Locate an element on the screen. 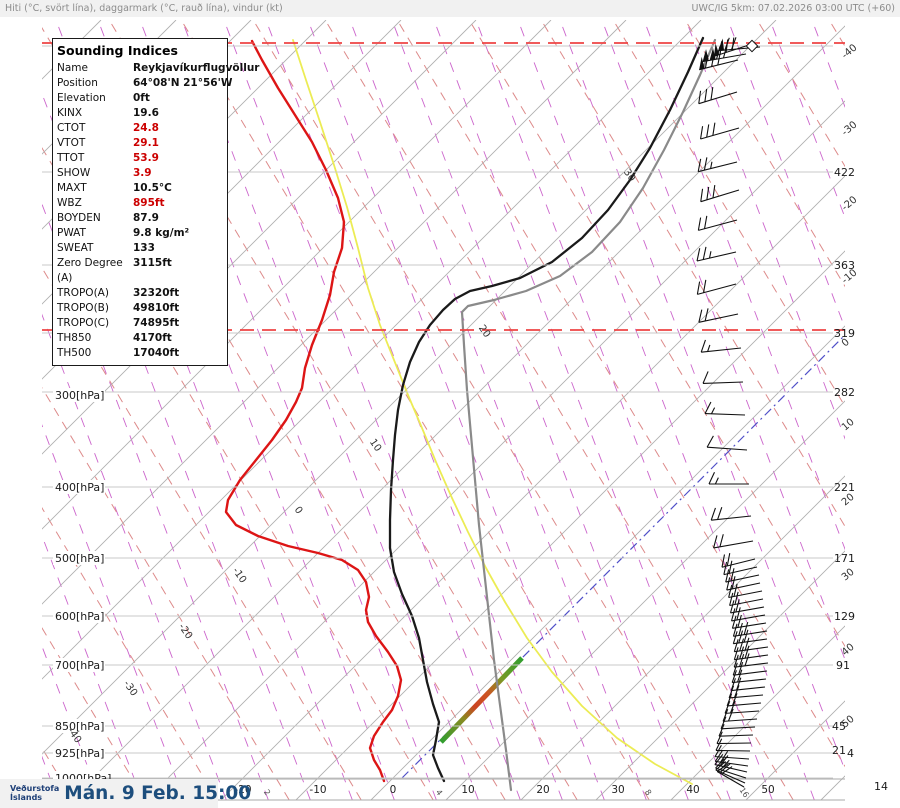  height-label: 14 is located at coordinates (881, 786).